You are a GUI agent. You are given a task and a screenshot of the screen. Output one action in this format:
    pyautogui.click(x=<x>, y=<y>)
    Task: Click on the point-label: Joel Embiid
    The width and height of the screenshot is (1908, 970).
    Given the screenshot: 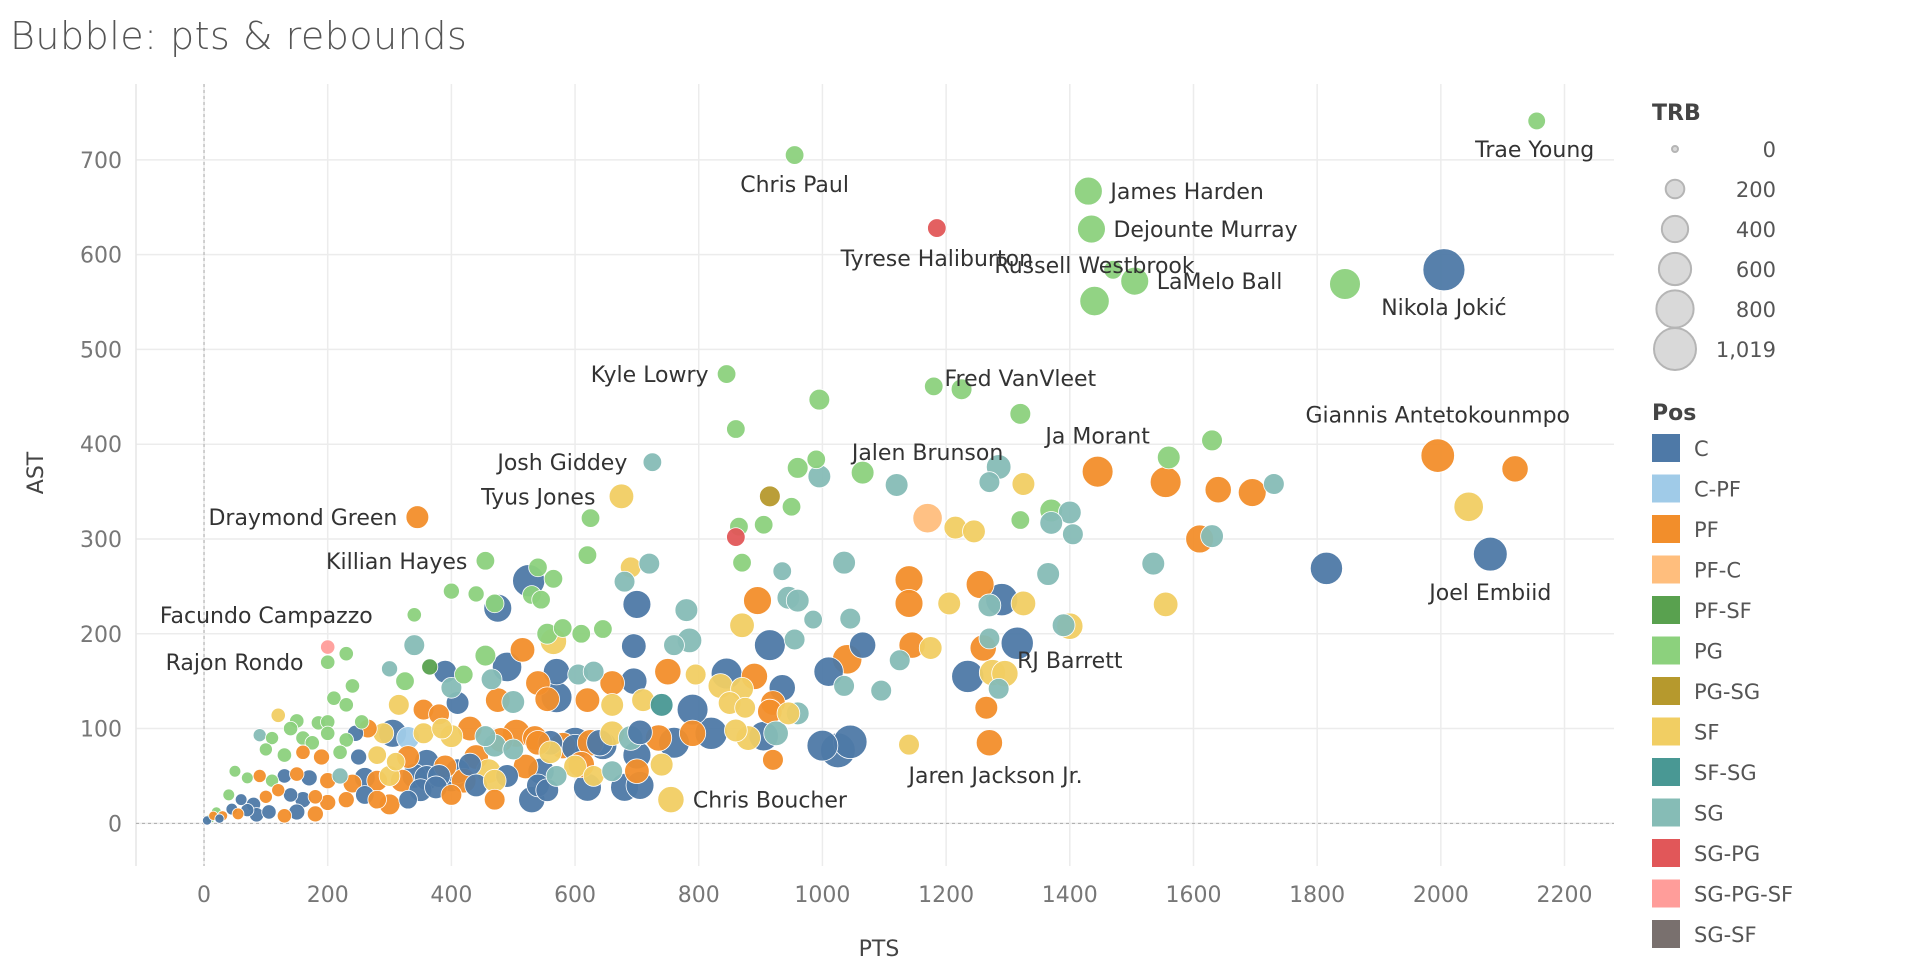 What is the action you would take?
    pyautogui.click(x=1489, y=593)
    